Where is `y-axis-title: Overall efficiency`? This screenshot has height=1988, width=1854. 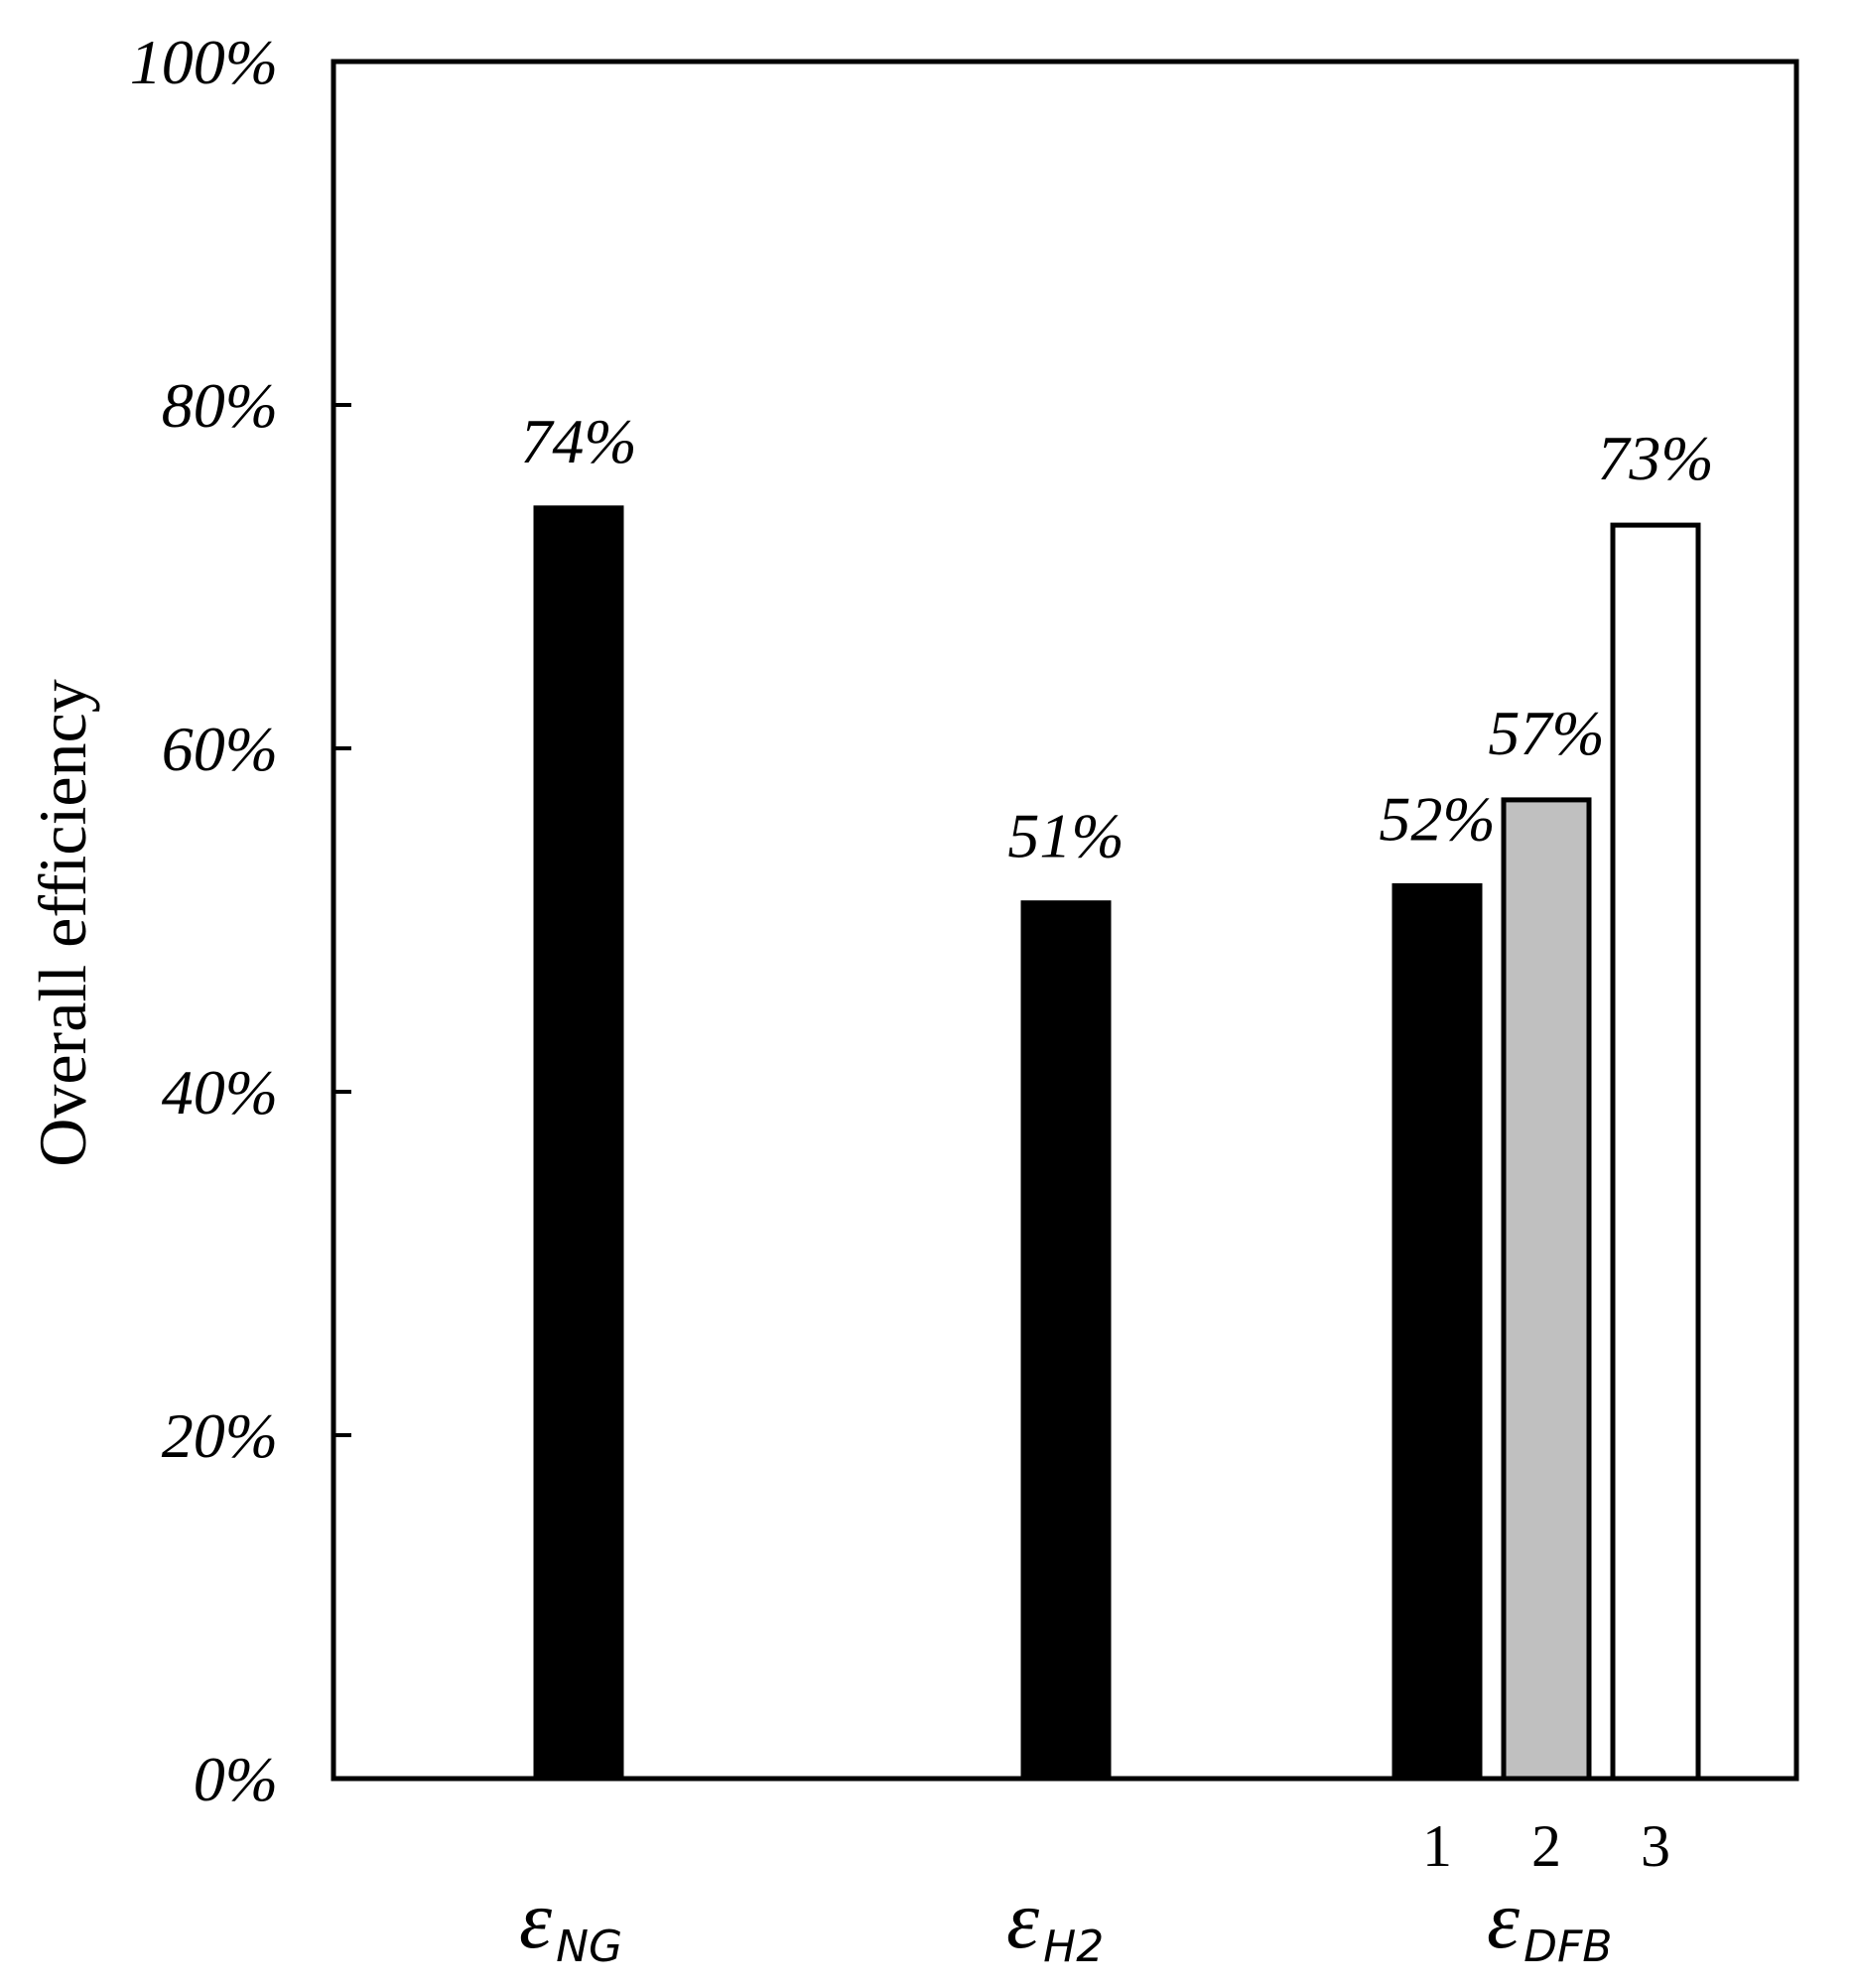
y-axis-title: Overall efficiency is located at coordinates (62, 922).